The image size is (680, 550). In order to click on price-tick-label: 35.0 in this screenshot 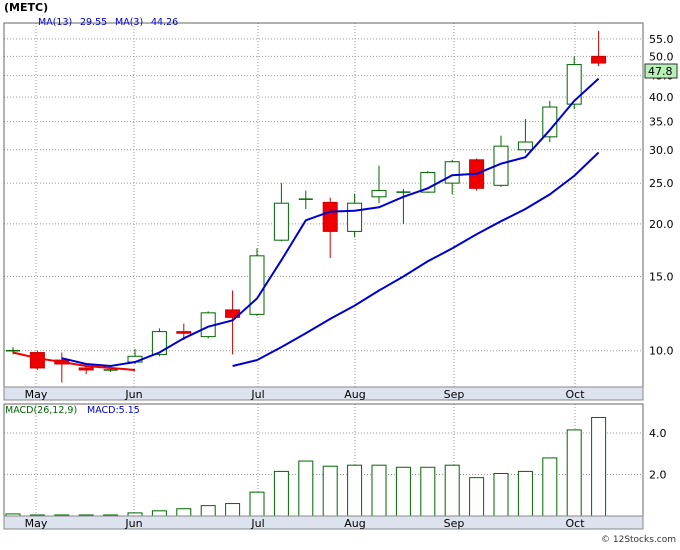, I will do `click(661, 122)`.